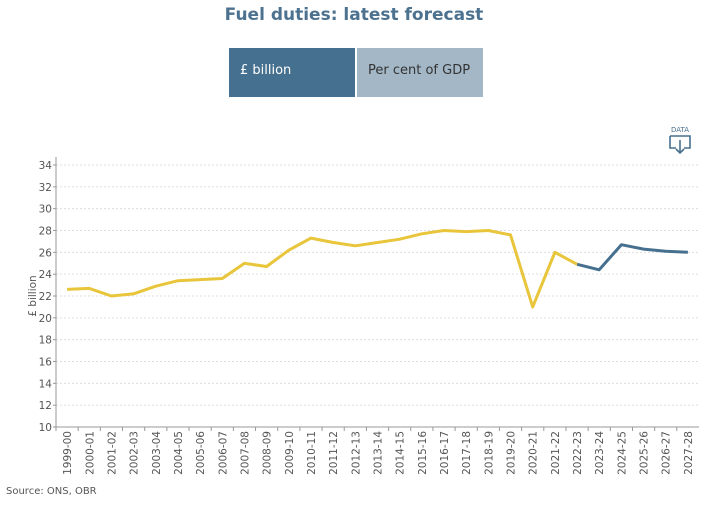 The width and height of the screenshot is (709, 505). What do you see at coordinates (46, 363) in the screenshot?
I see `y-tick-label: 16` at bounding box center [46, 363].